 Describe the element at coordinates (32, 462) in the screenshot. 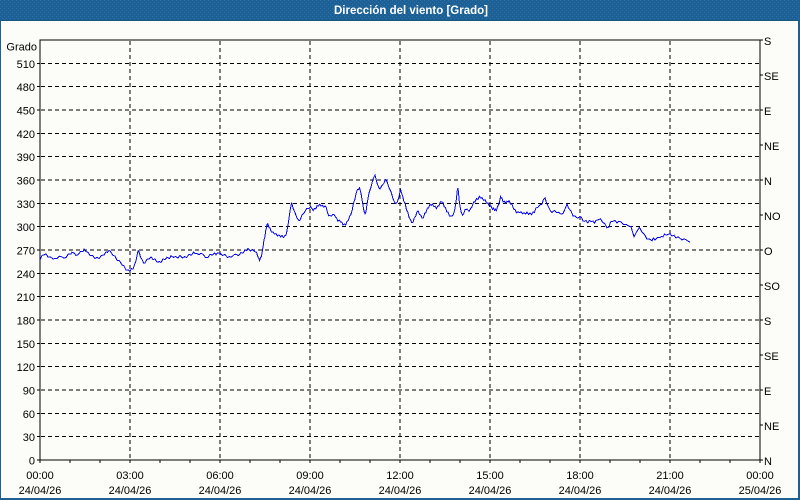

I see `svg-text: 0` at that location.